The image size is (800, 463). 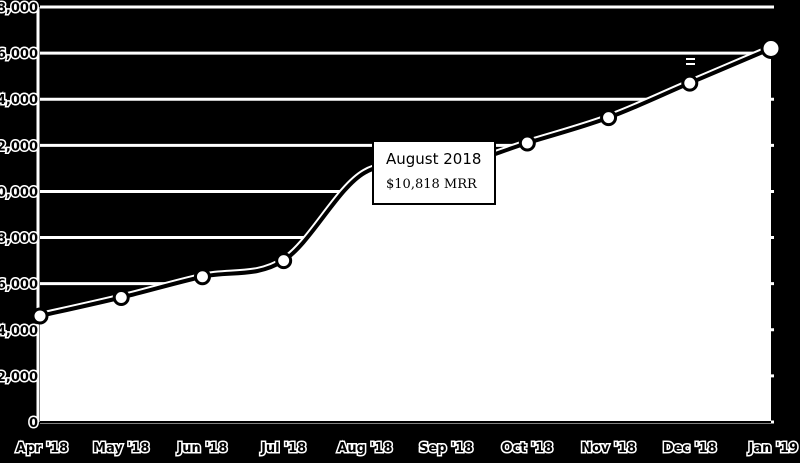 I want to click on x-tick-label-6: Oct '18, so click(x=528, y=448).